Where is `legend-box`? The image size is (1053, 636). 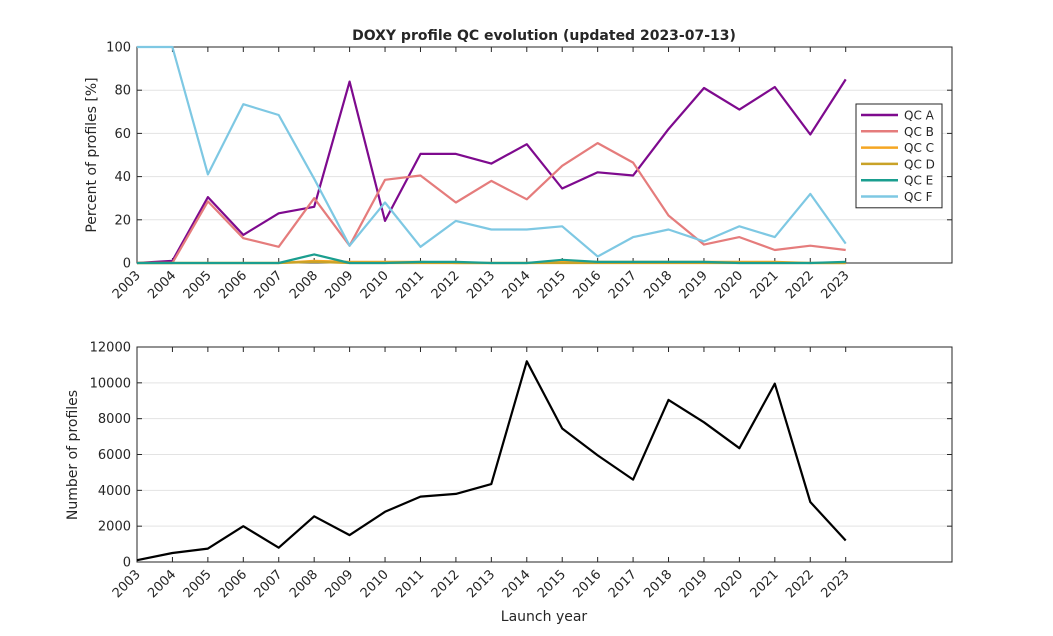
legend-box is located at coordinates (899, 156).